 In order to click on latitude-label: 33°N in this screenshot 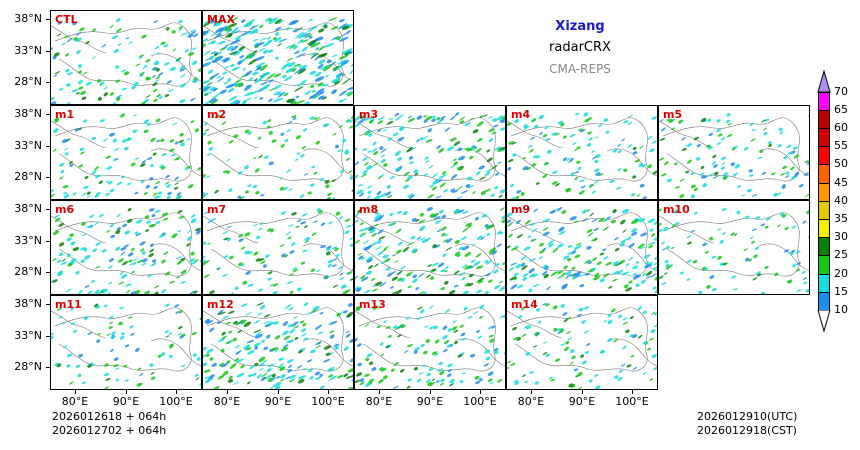, I will do `click(28, 50)`.